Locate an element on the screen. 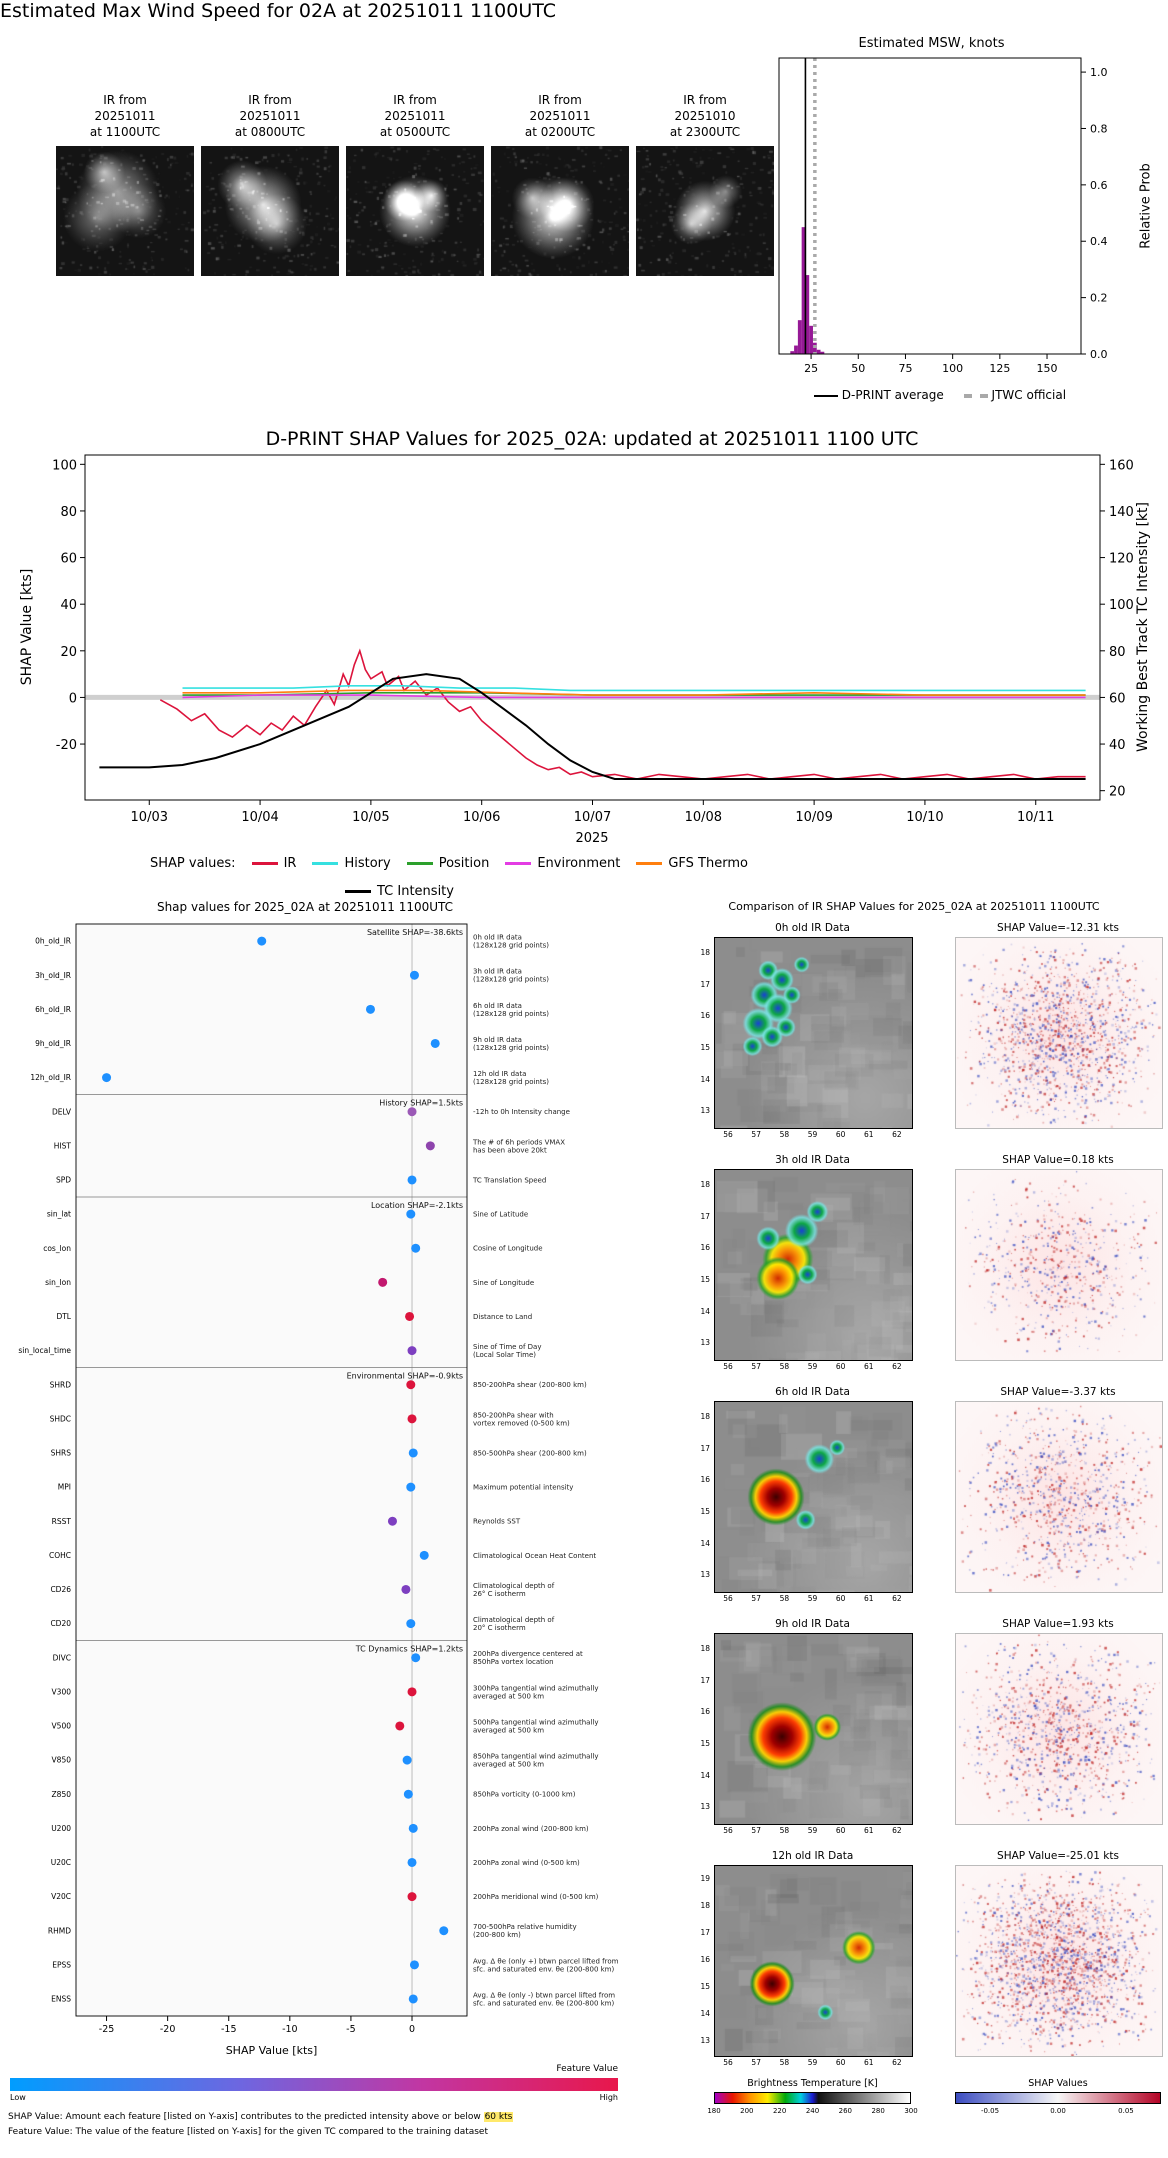 Image resolution: width=1168 pixels, height=2158 pixels. bt-colorbar-tick-label: 200 is located at coordinates (747, 2111).